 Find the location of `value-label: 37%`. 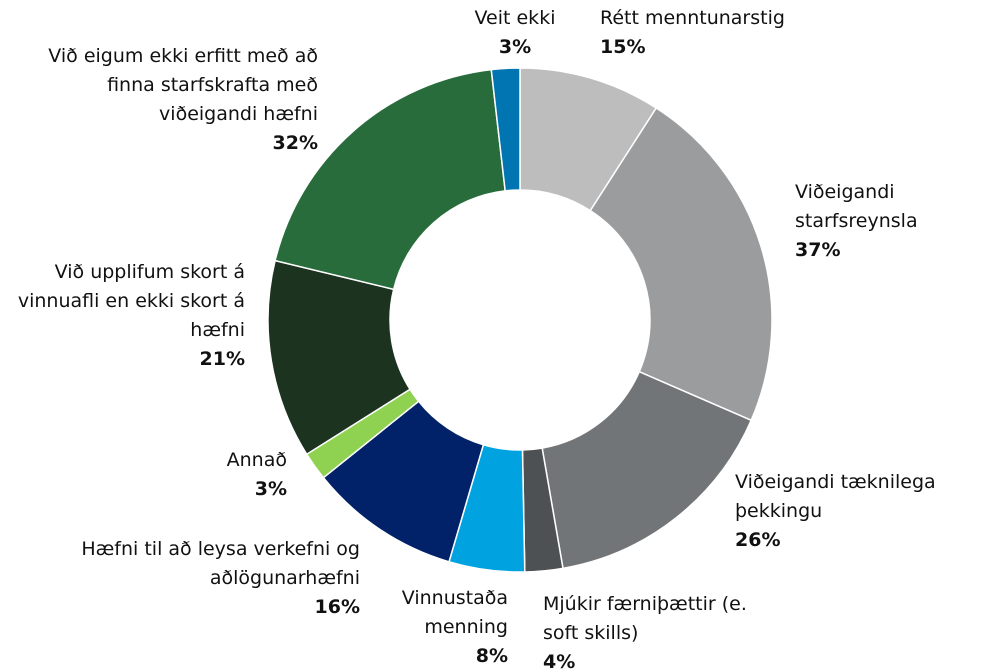

value-label: 37% is located at coordinates (818, 250).